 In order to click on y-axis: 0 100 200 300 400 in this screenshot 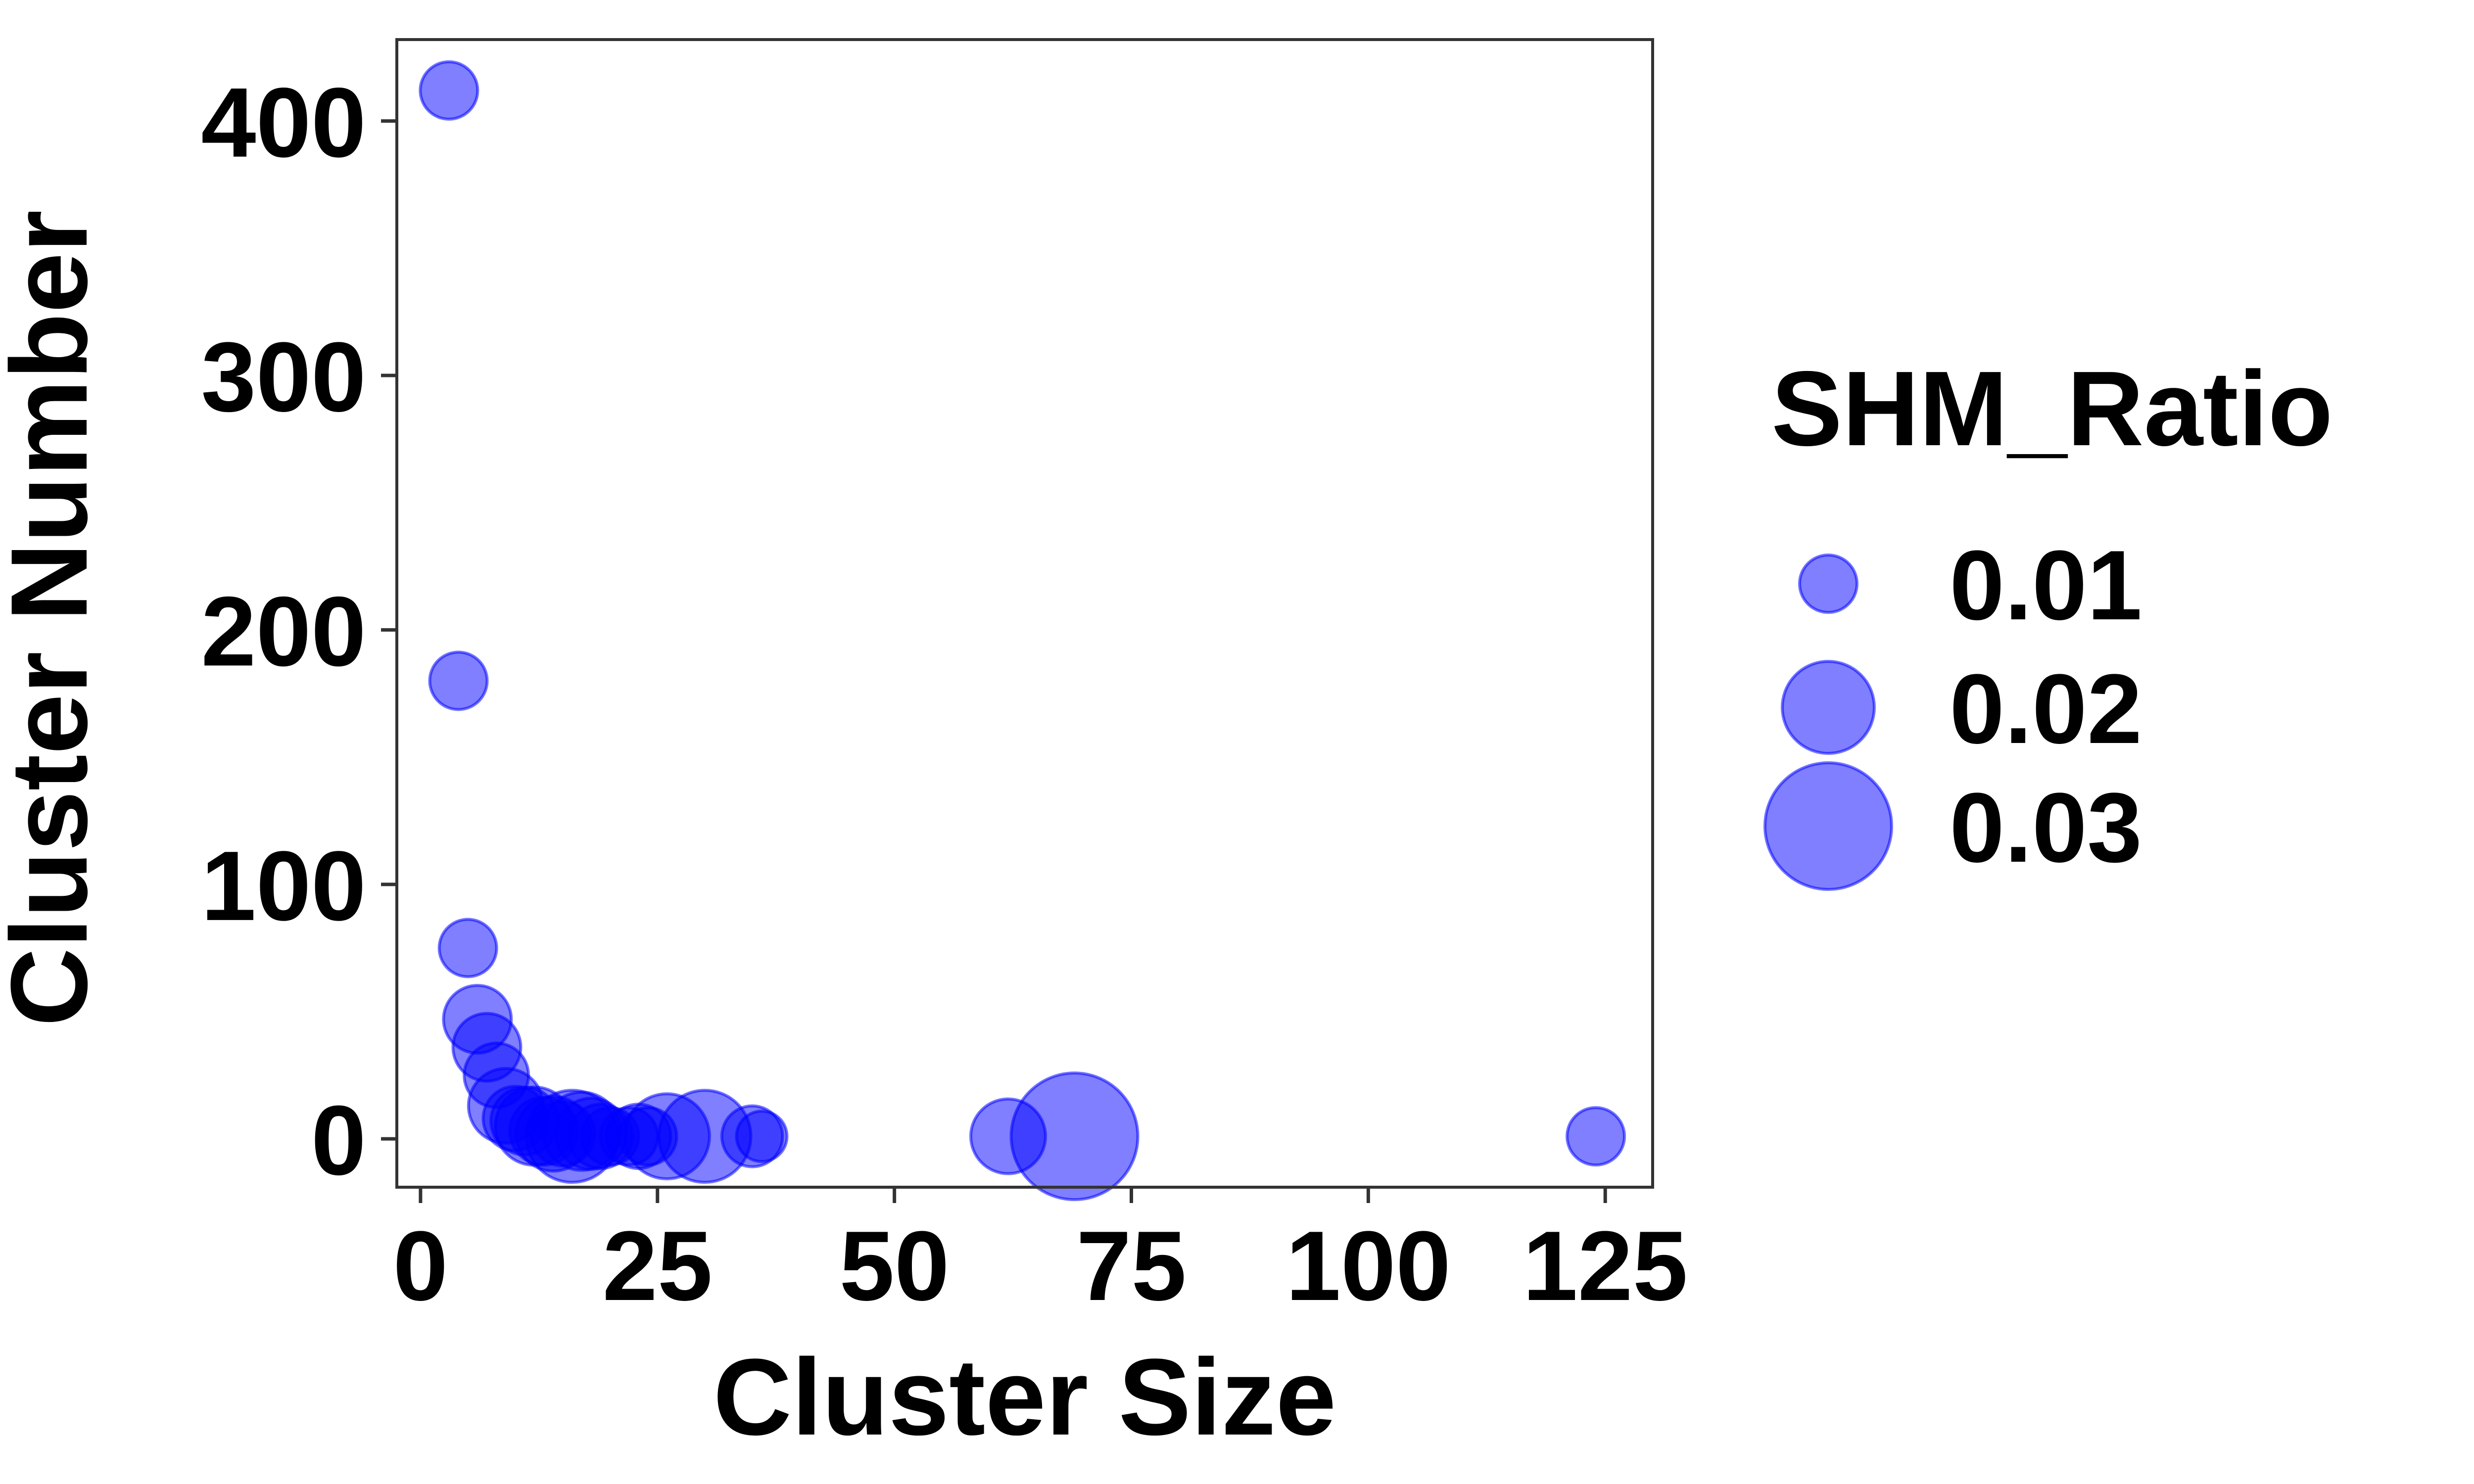, I will do `click(299, 632)`.